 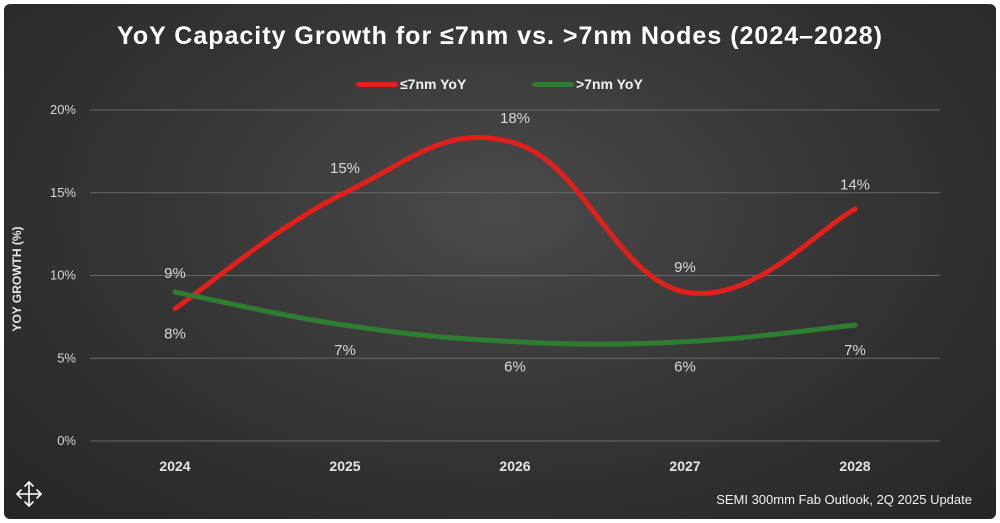 I want to click on x-tick-label: 2026, so click(x=514, y=466).